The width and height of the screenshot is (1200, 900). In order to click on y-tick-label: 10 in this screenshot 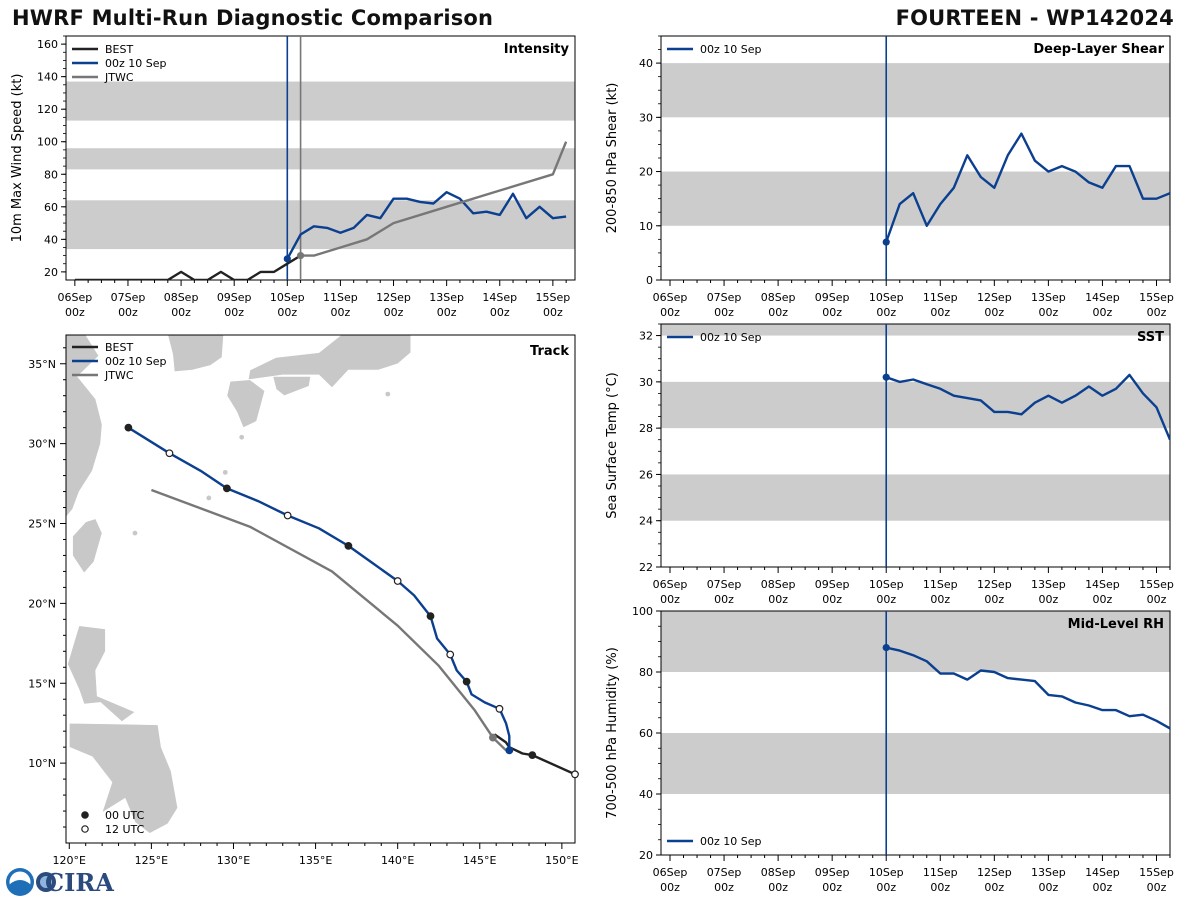, I will do `click(646, 226)`.